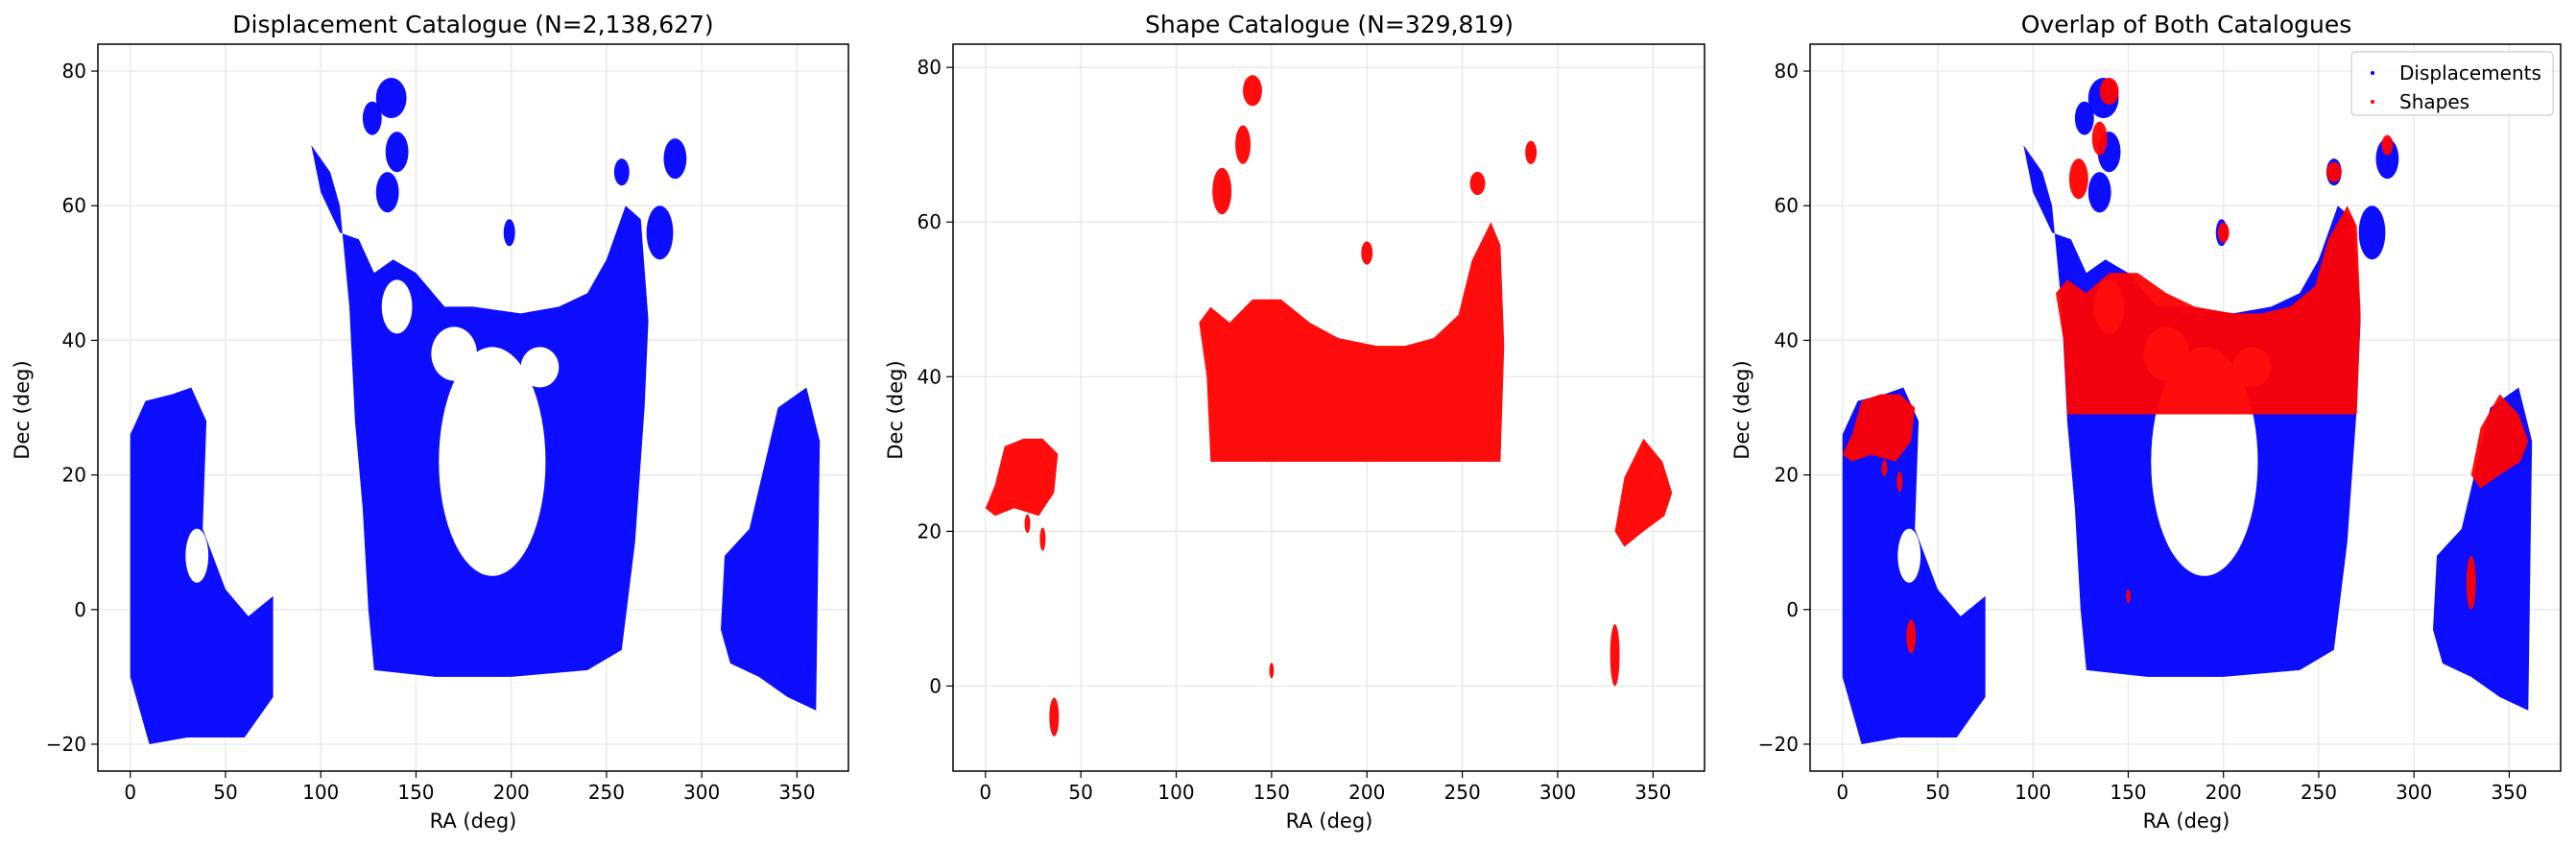 The image size is (2576, 846). Describe the element at coordinates (895, 409) in the screenshot. I see `panel-2-ylabel: Dec (deg)` at that location.